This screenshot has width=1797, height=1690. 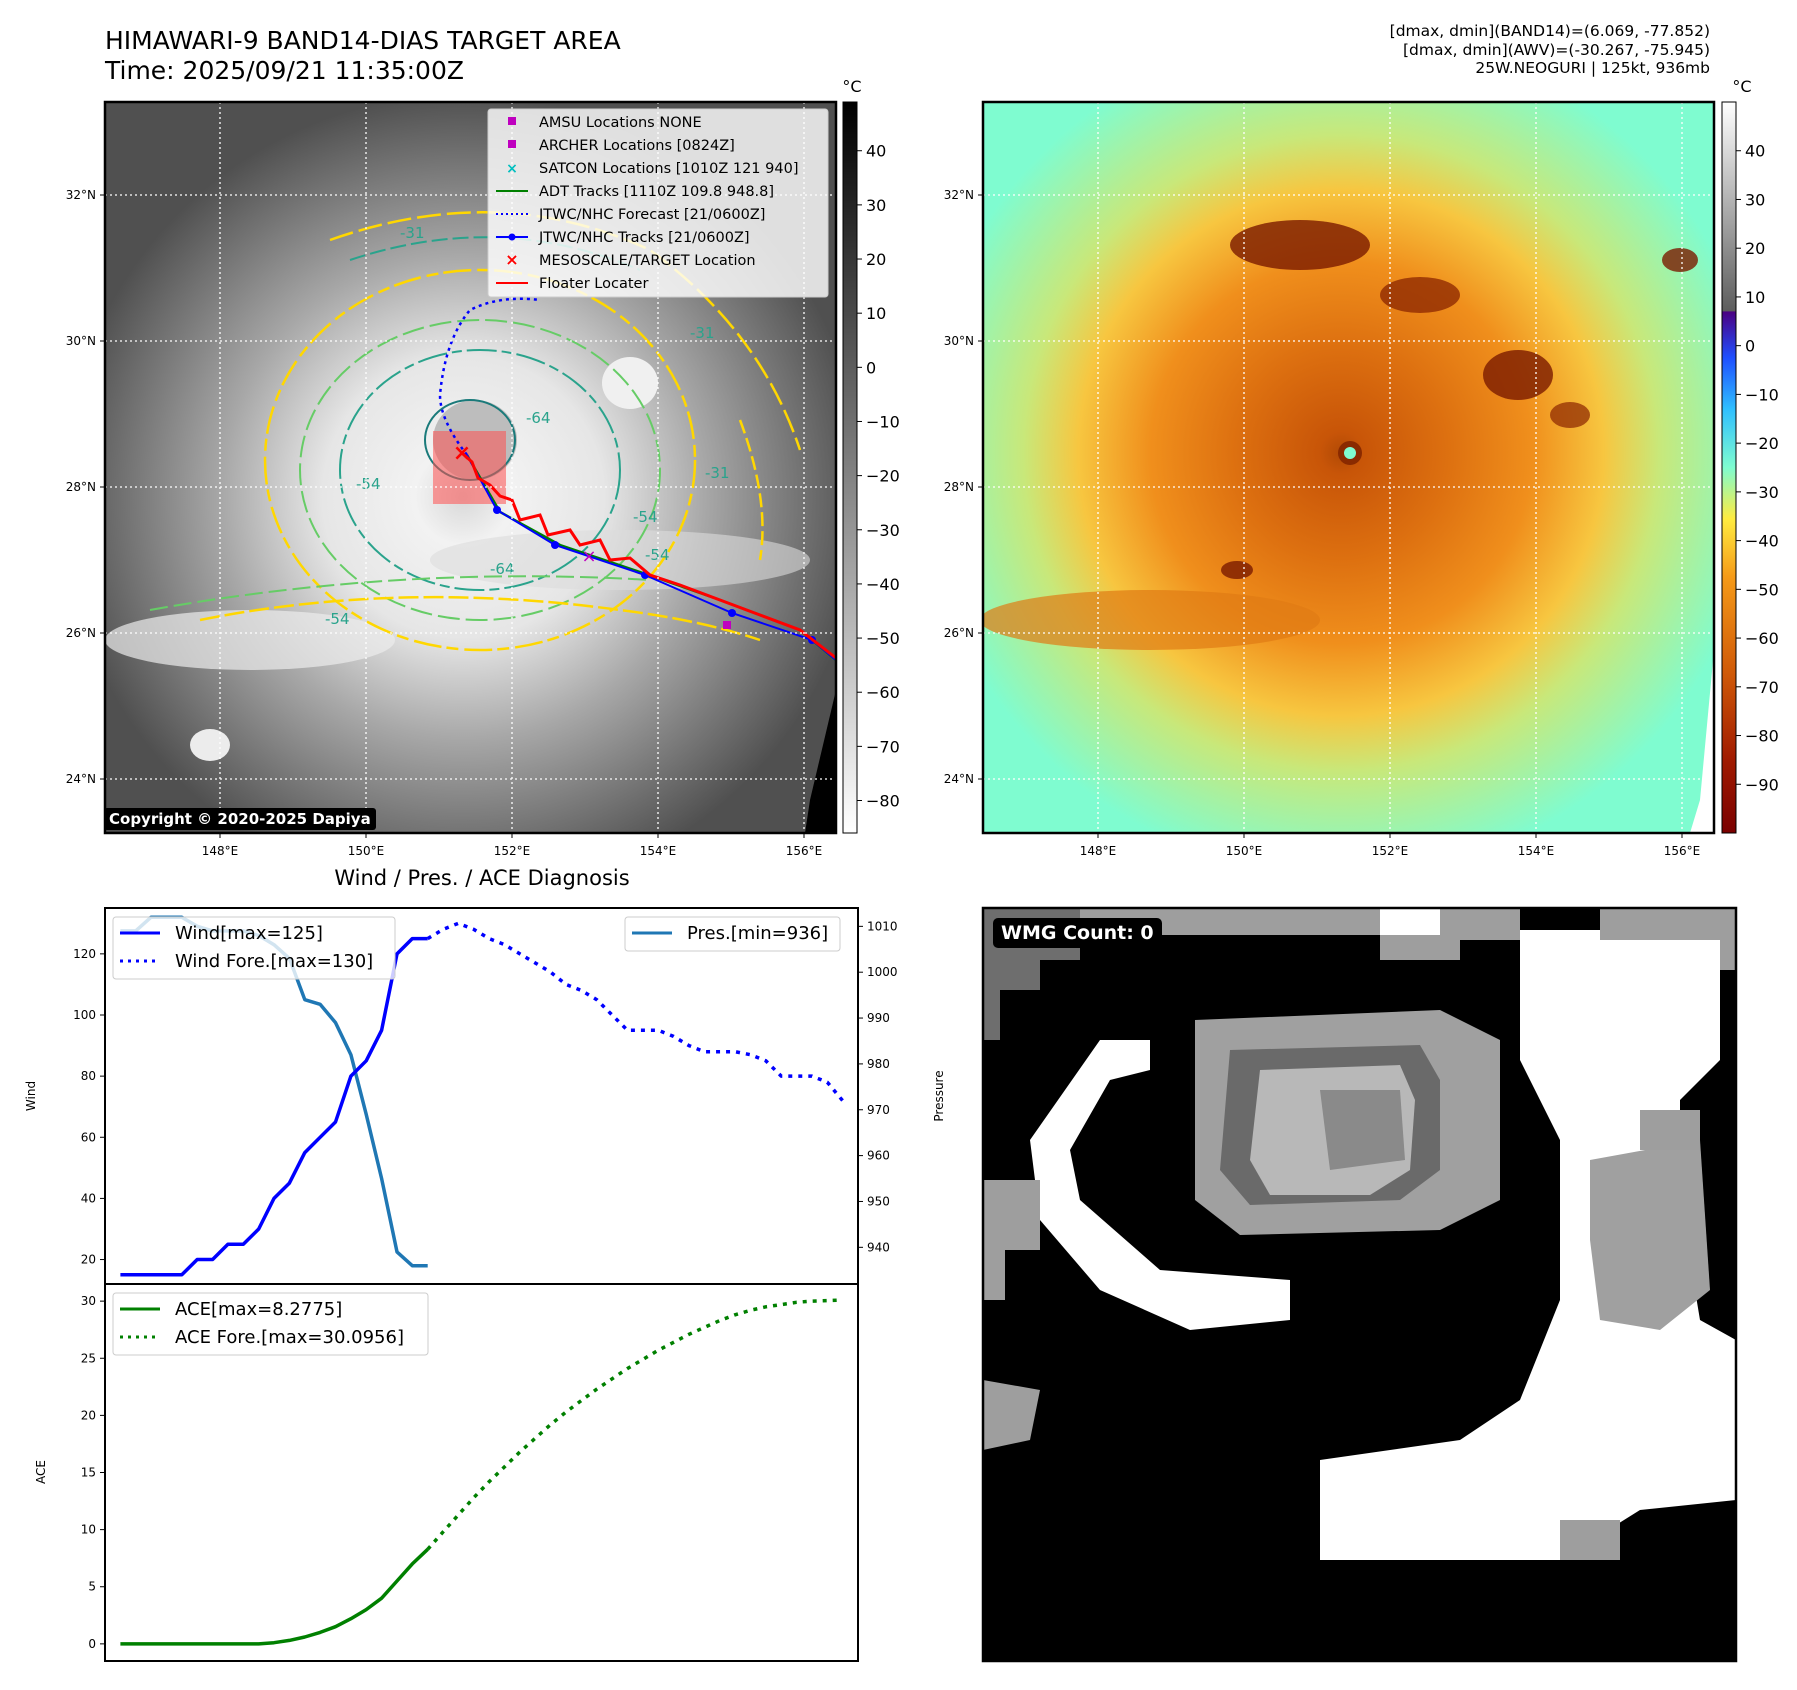 I want to click on awv-colorbar: °C 40 30 20 10 0 −10 −20 −30 −40 −50 −60 −70 −80 −90, so click(x=1750, y=455).